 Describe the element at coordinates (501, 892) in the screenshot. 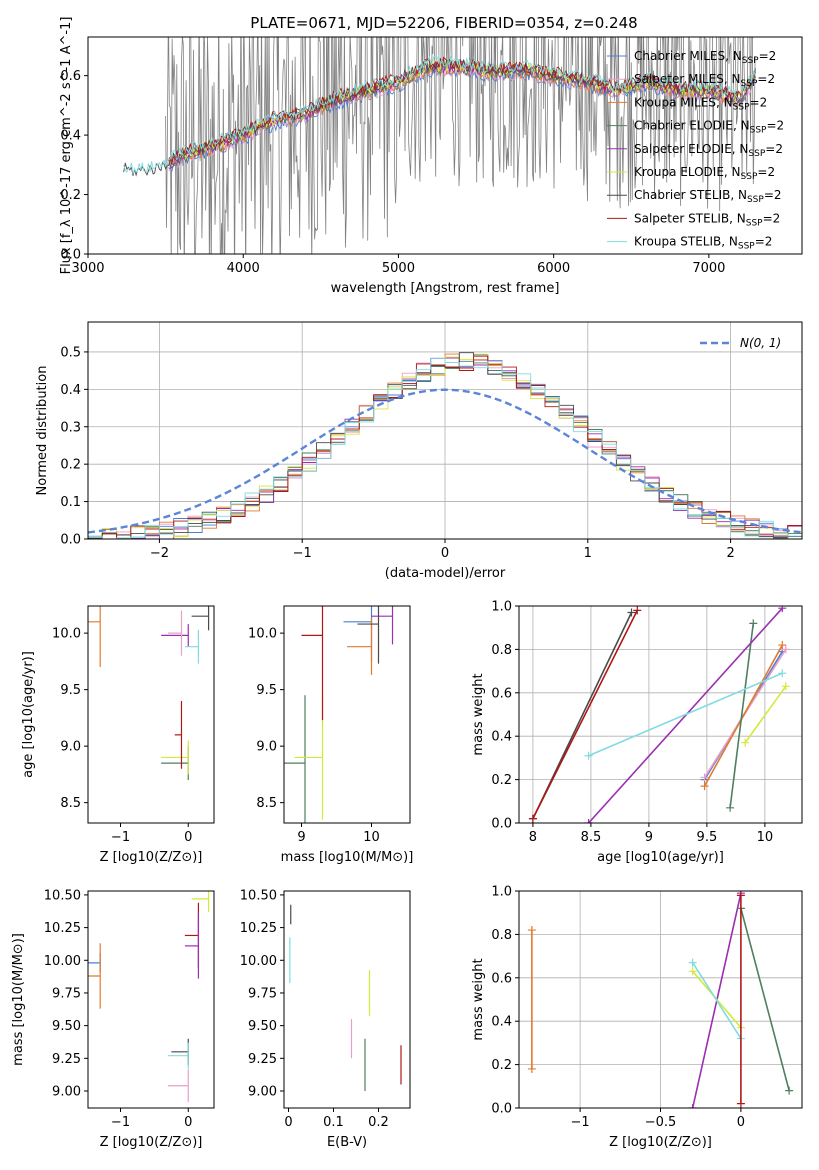

I see `y-tick-label: 1.0` at that location.